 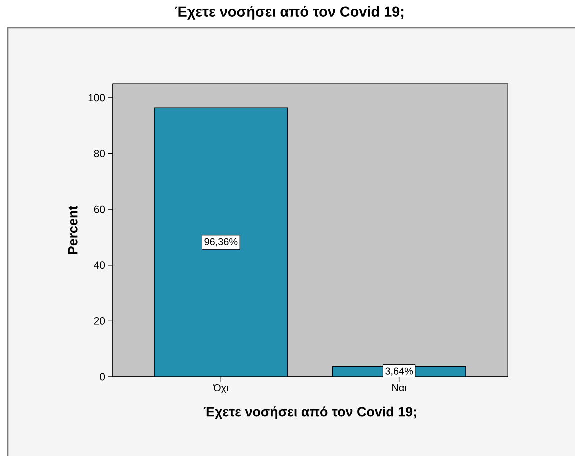 What do you see at coordinates (100, 154) in the screenshot?
I see `y-tick-label: 80` at bounding box center [100, 154].